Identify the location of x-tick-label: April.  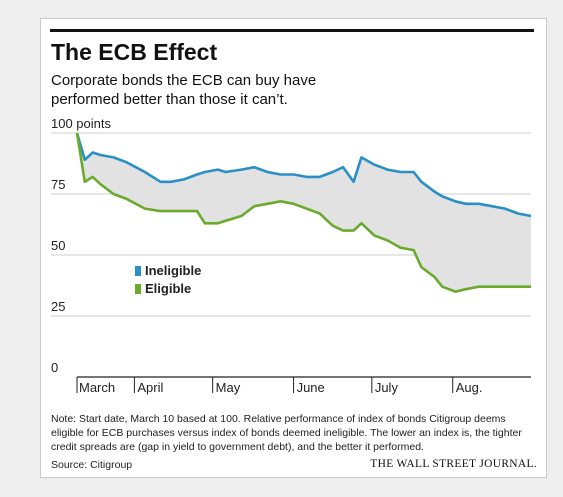
(150, 387).